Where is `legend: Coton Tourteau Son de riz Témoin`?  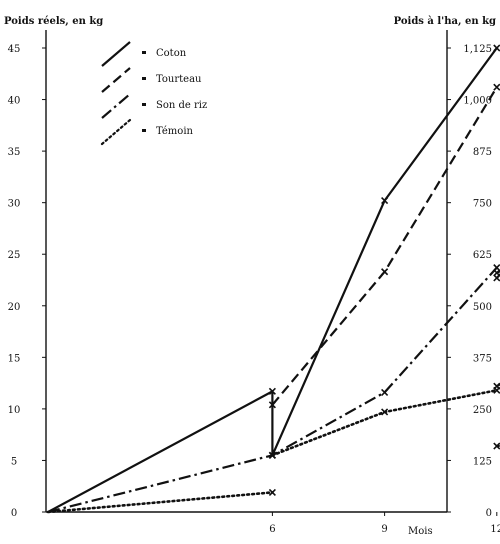 legend: Coton Tourteau Son de riz Témoin is located at coordinates (153, 93).